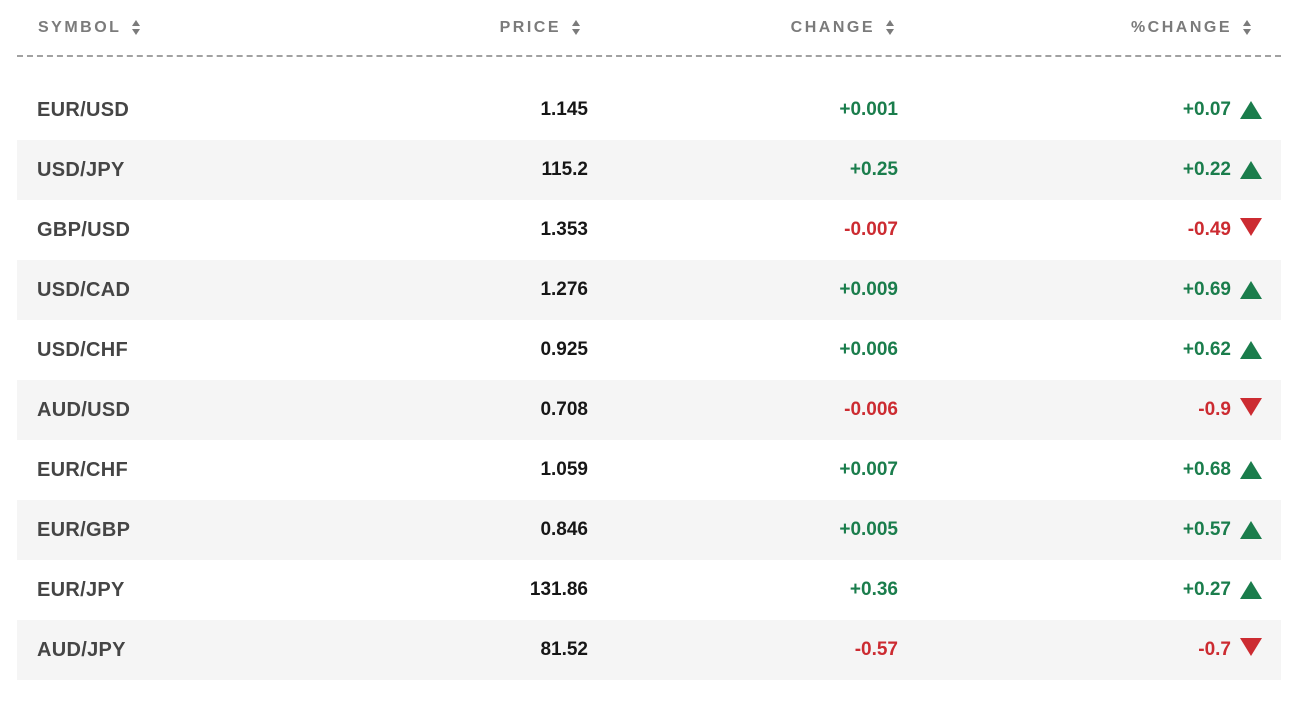 Image resolution: width=1314 pixels, height=702 pixels. Describe the element at coordinates (564, 229) in the screenshot. I see `price-value: 1.353` at that location.